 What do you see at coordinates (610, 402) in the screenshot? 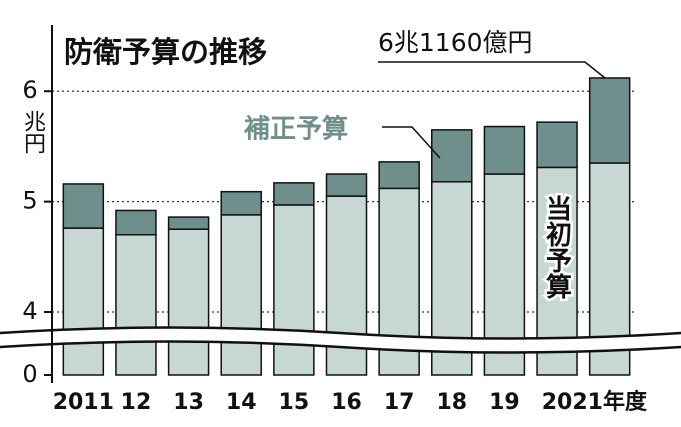
I see `x-tick-label: 21年度` at bounding box center [610, 402].